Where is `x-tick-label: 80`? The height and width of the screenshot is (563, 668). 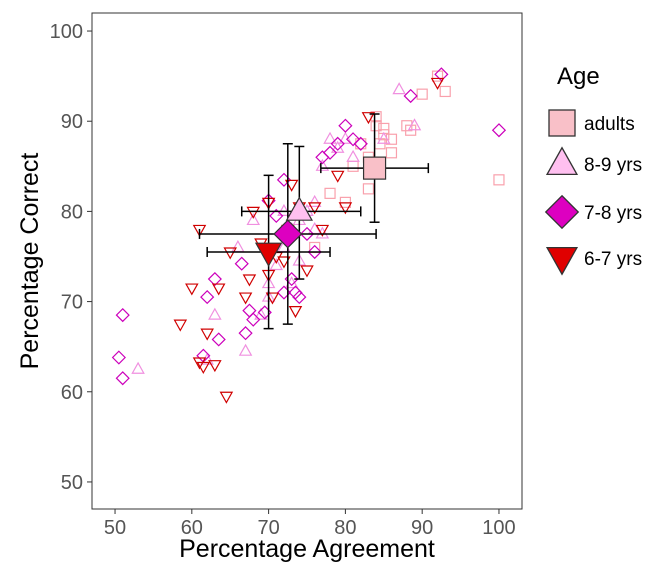 x-tick-label: 80 is located at coordinates (345, 528).